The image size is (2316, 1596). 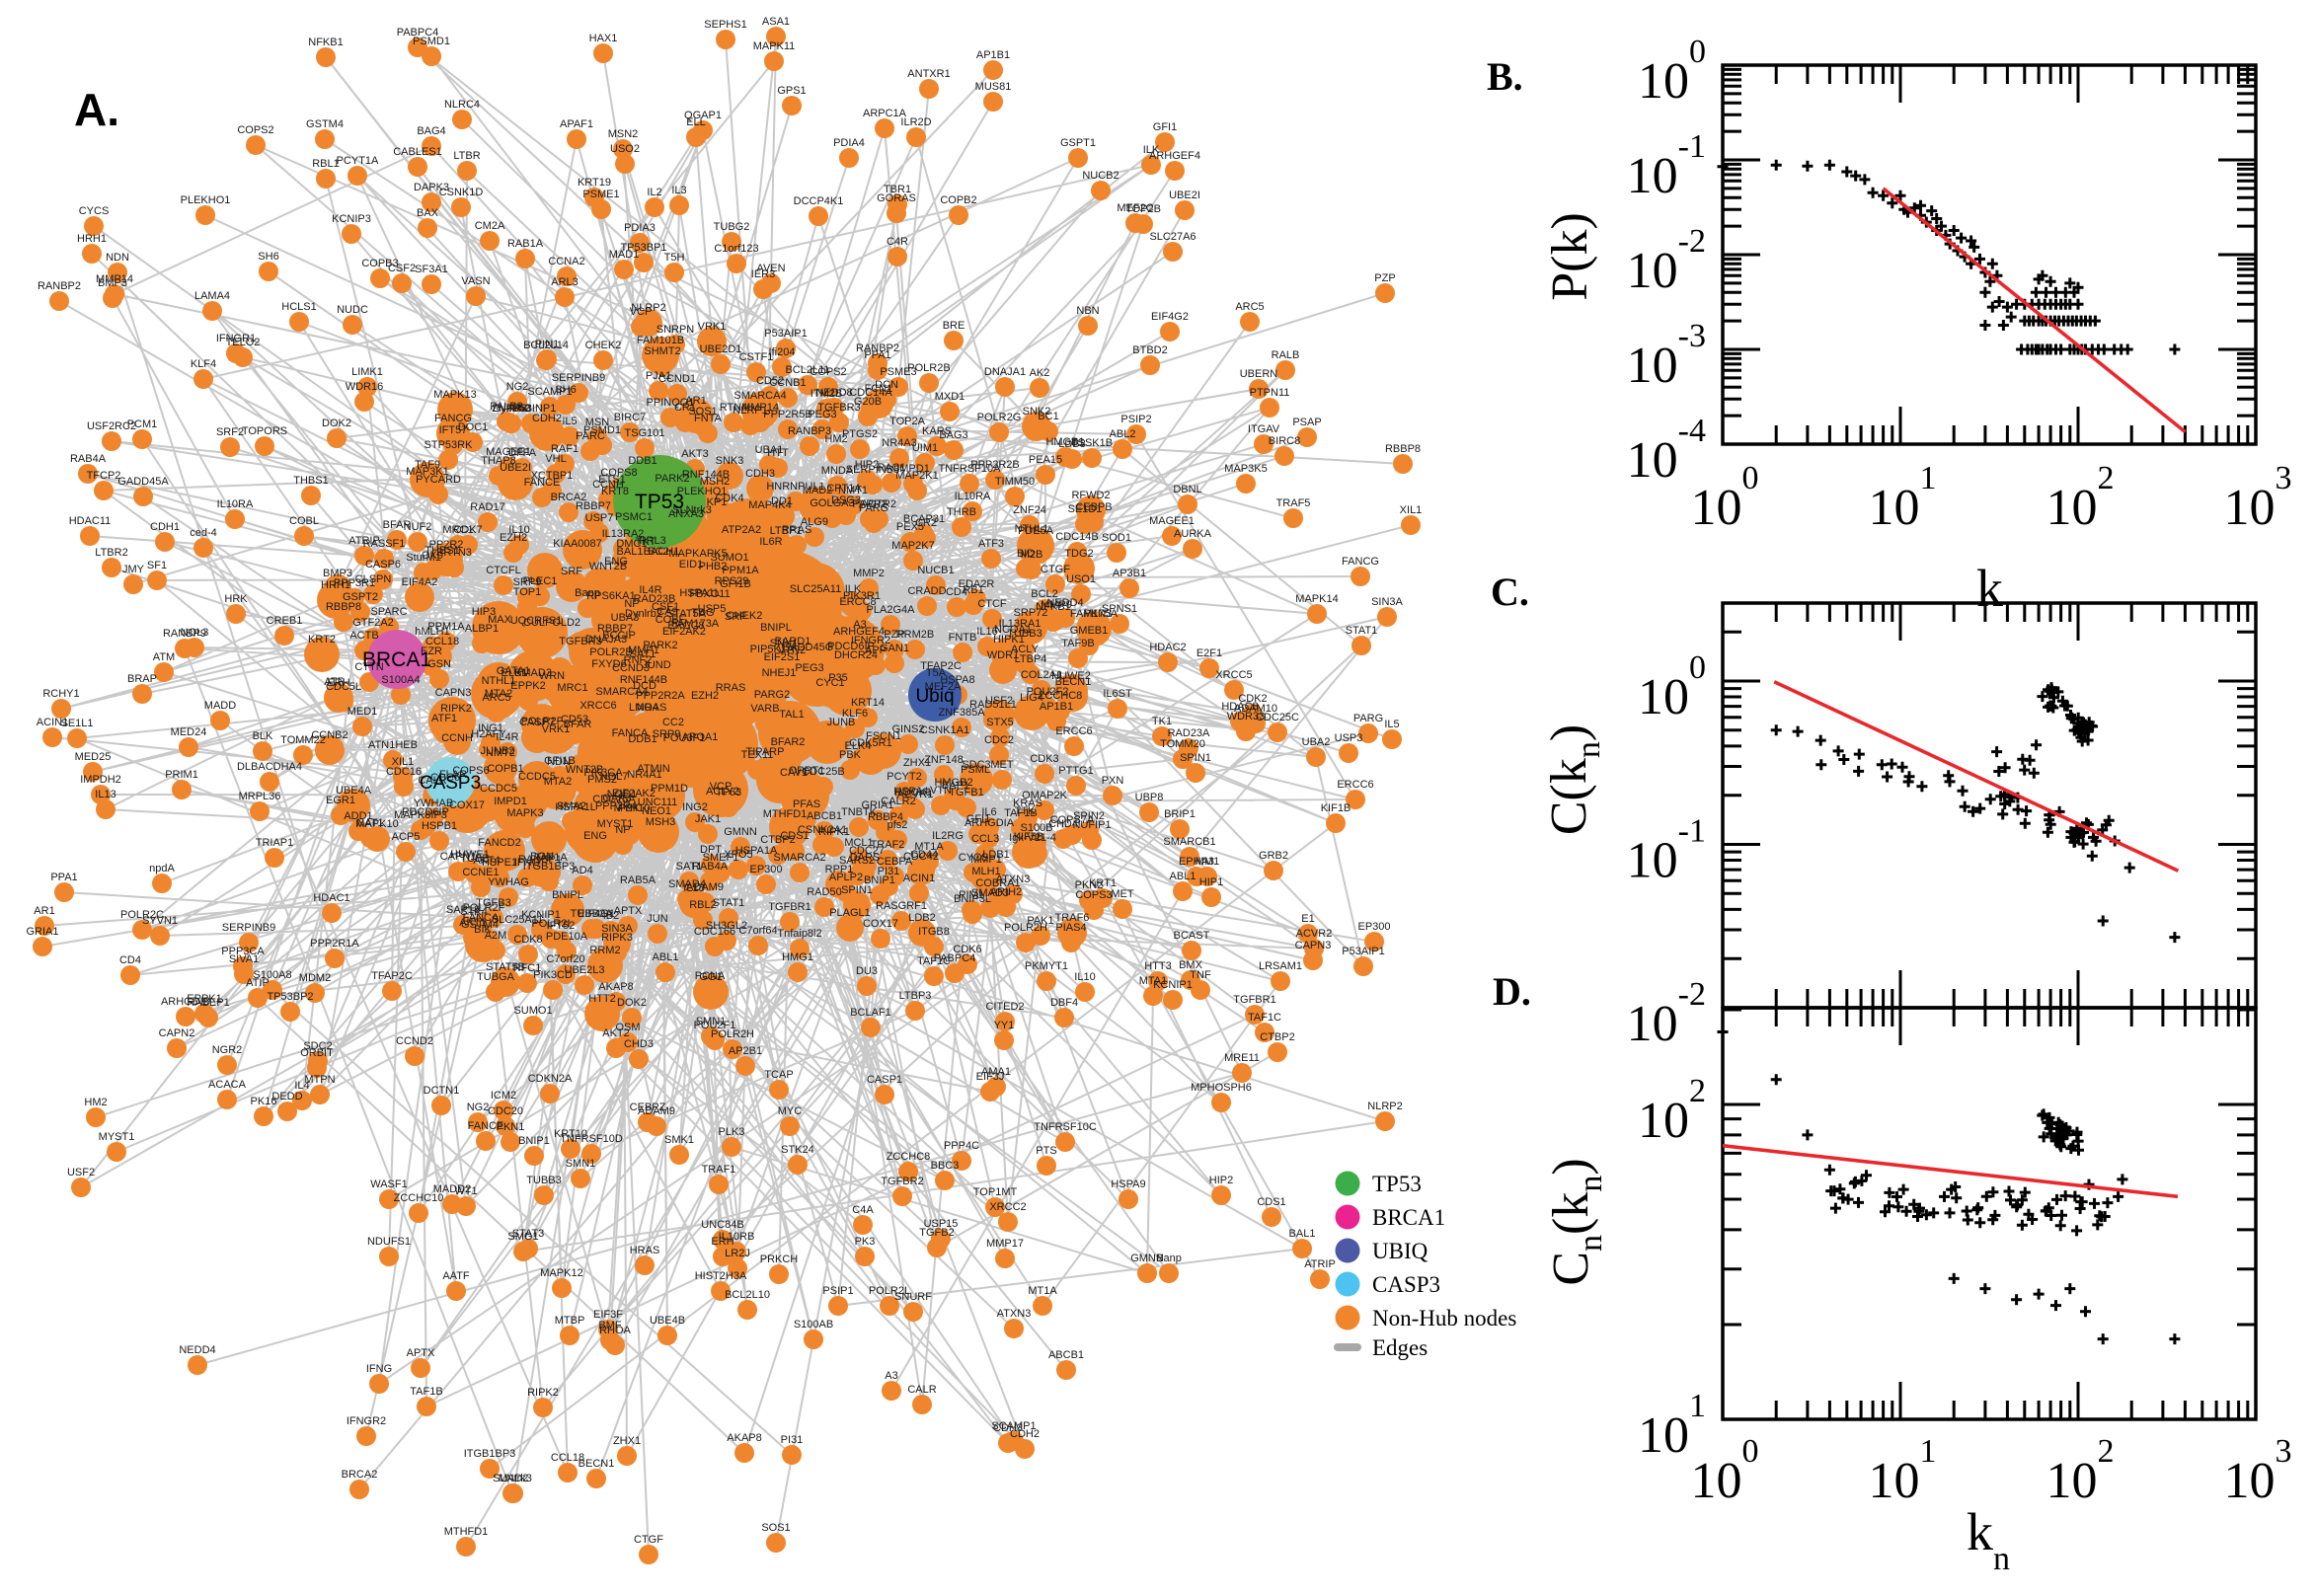 What do you see at coordinates (617, 929) in the screenshot?
I see `svg-text: SIN3A` at bounding box center [617, 929].